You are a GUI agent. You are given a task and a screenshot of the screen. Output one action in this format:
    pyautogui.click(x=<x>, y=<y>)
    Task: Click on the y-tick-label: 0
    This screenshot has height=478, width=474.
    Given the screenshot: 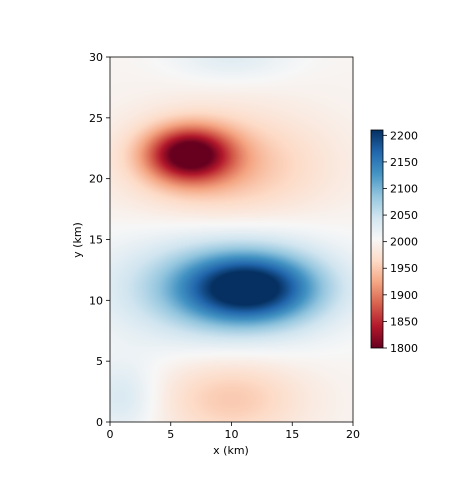 What is the action you would take?
    pyautogui.click(x=99, y=422)
    